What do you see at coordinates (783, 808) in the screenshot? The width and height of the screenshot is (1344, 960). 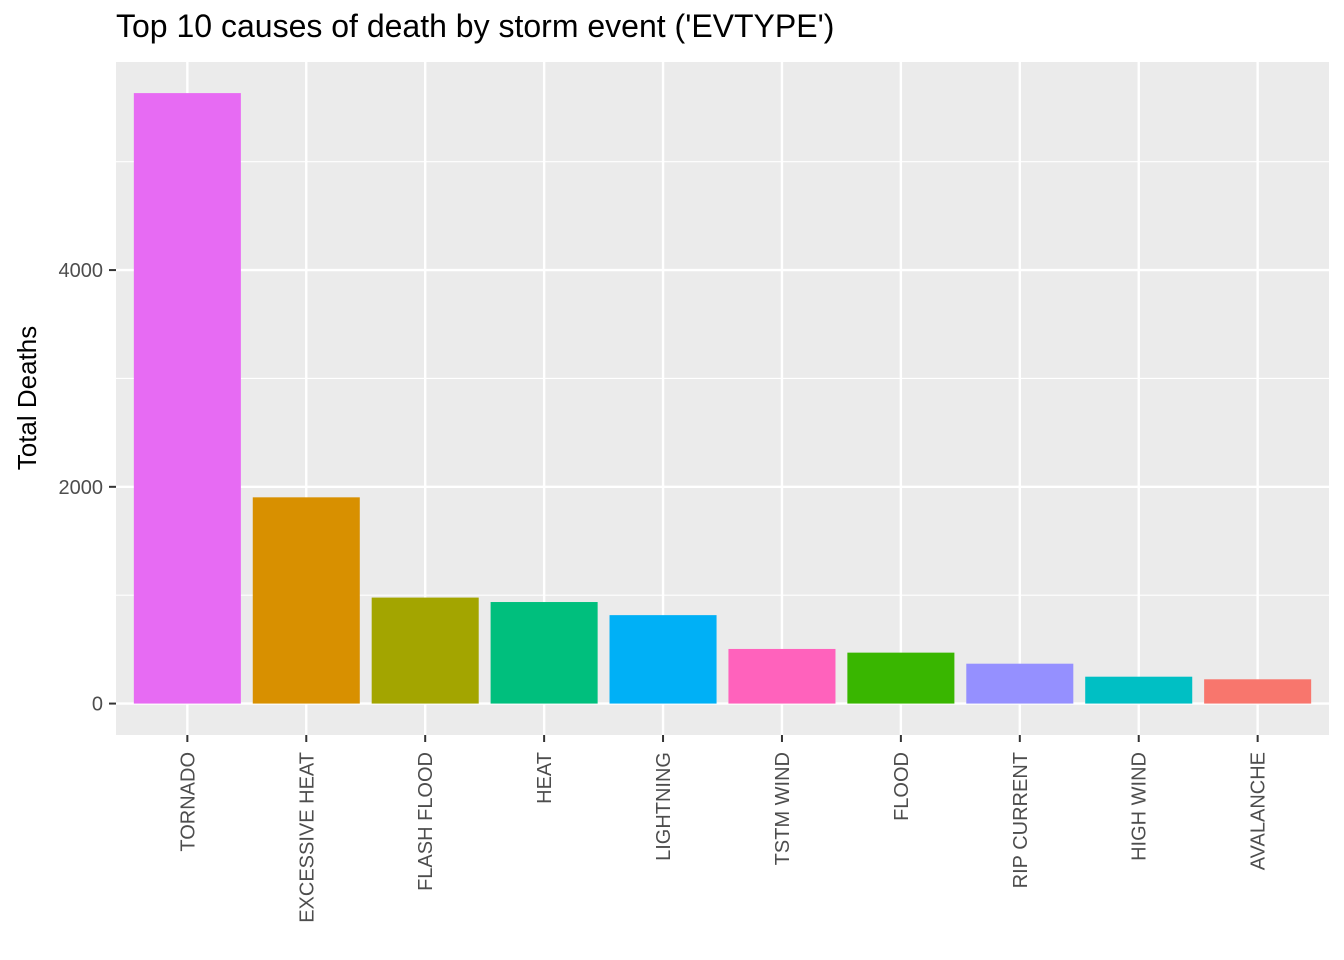 I see `x-tick-label: TSTM WIND` at bounding box center [783, 808].